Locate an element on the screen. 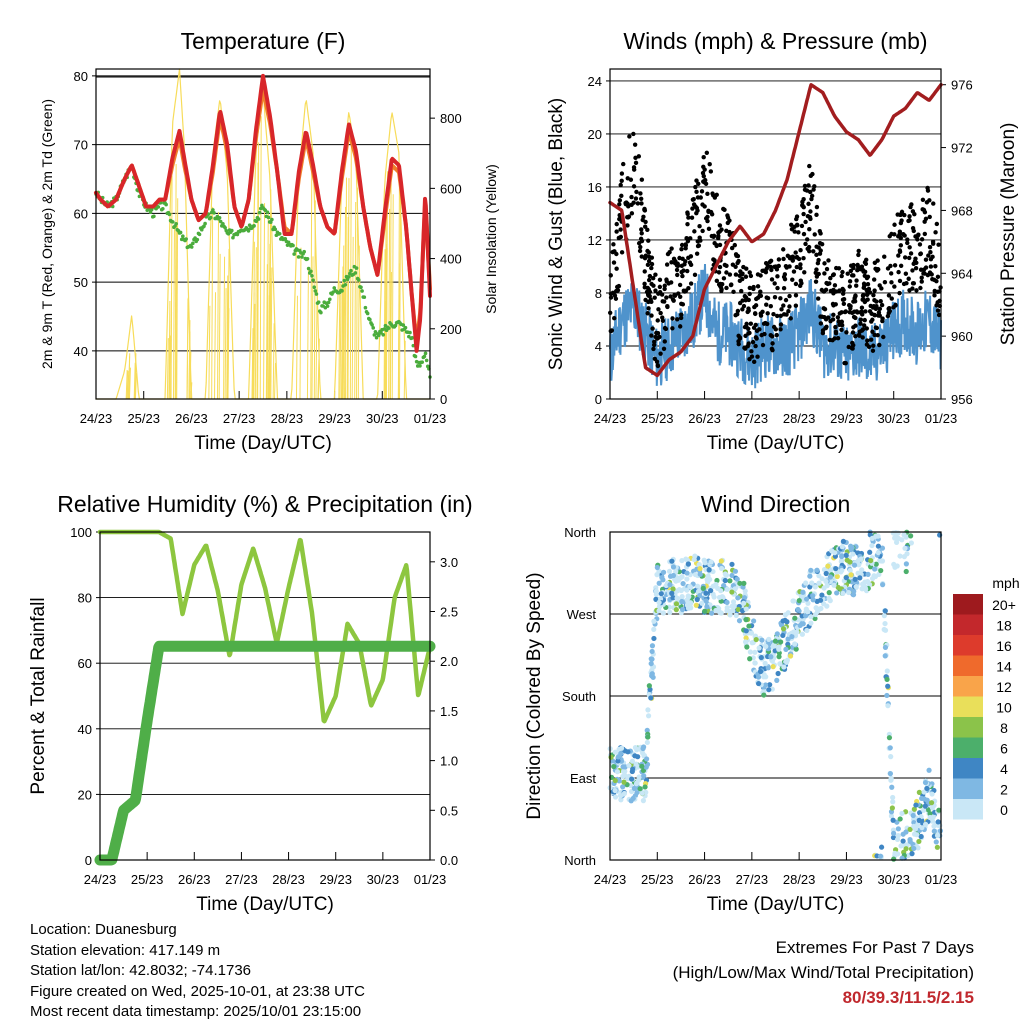  y-tick-label: 50 is located at coordinates (81, 282).